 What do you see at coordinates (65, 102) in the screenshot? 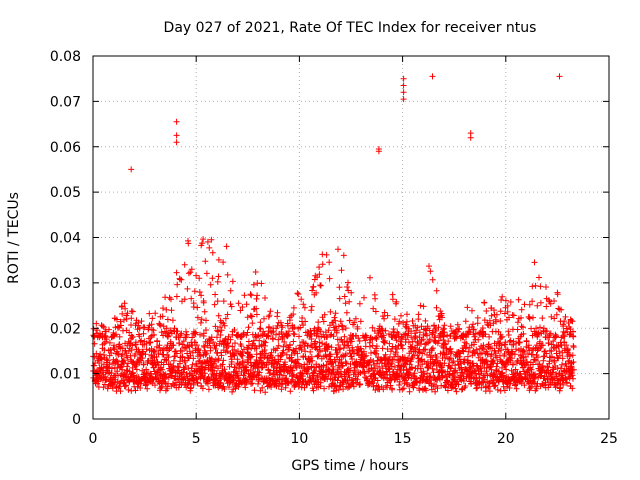
I see `y-tick-label: 0.07` at bounding box center [65, 102].